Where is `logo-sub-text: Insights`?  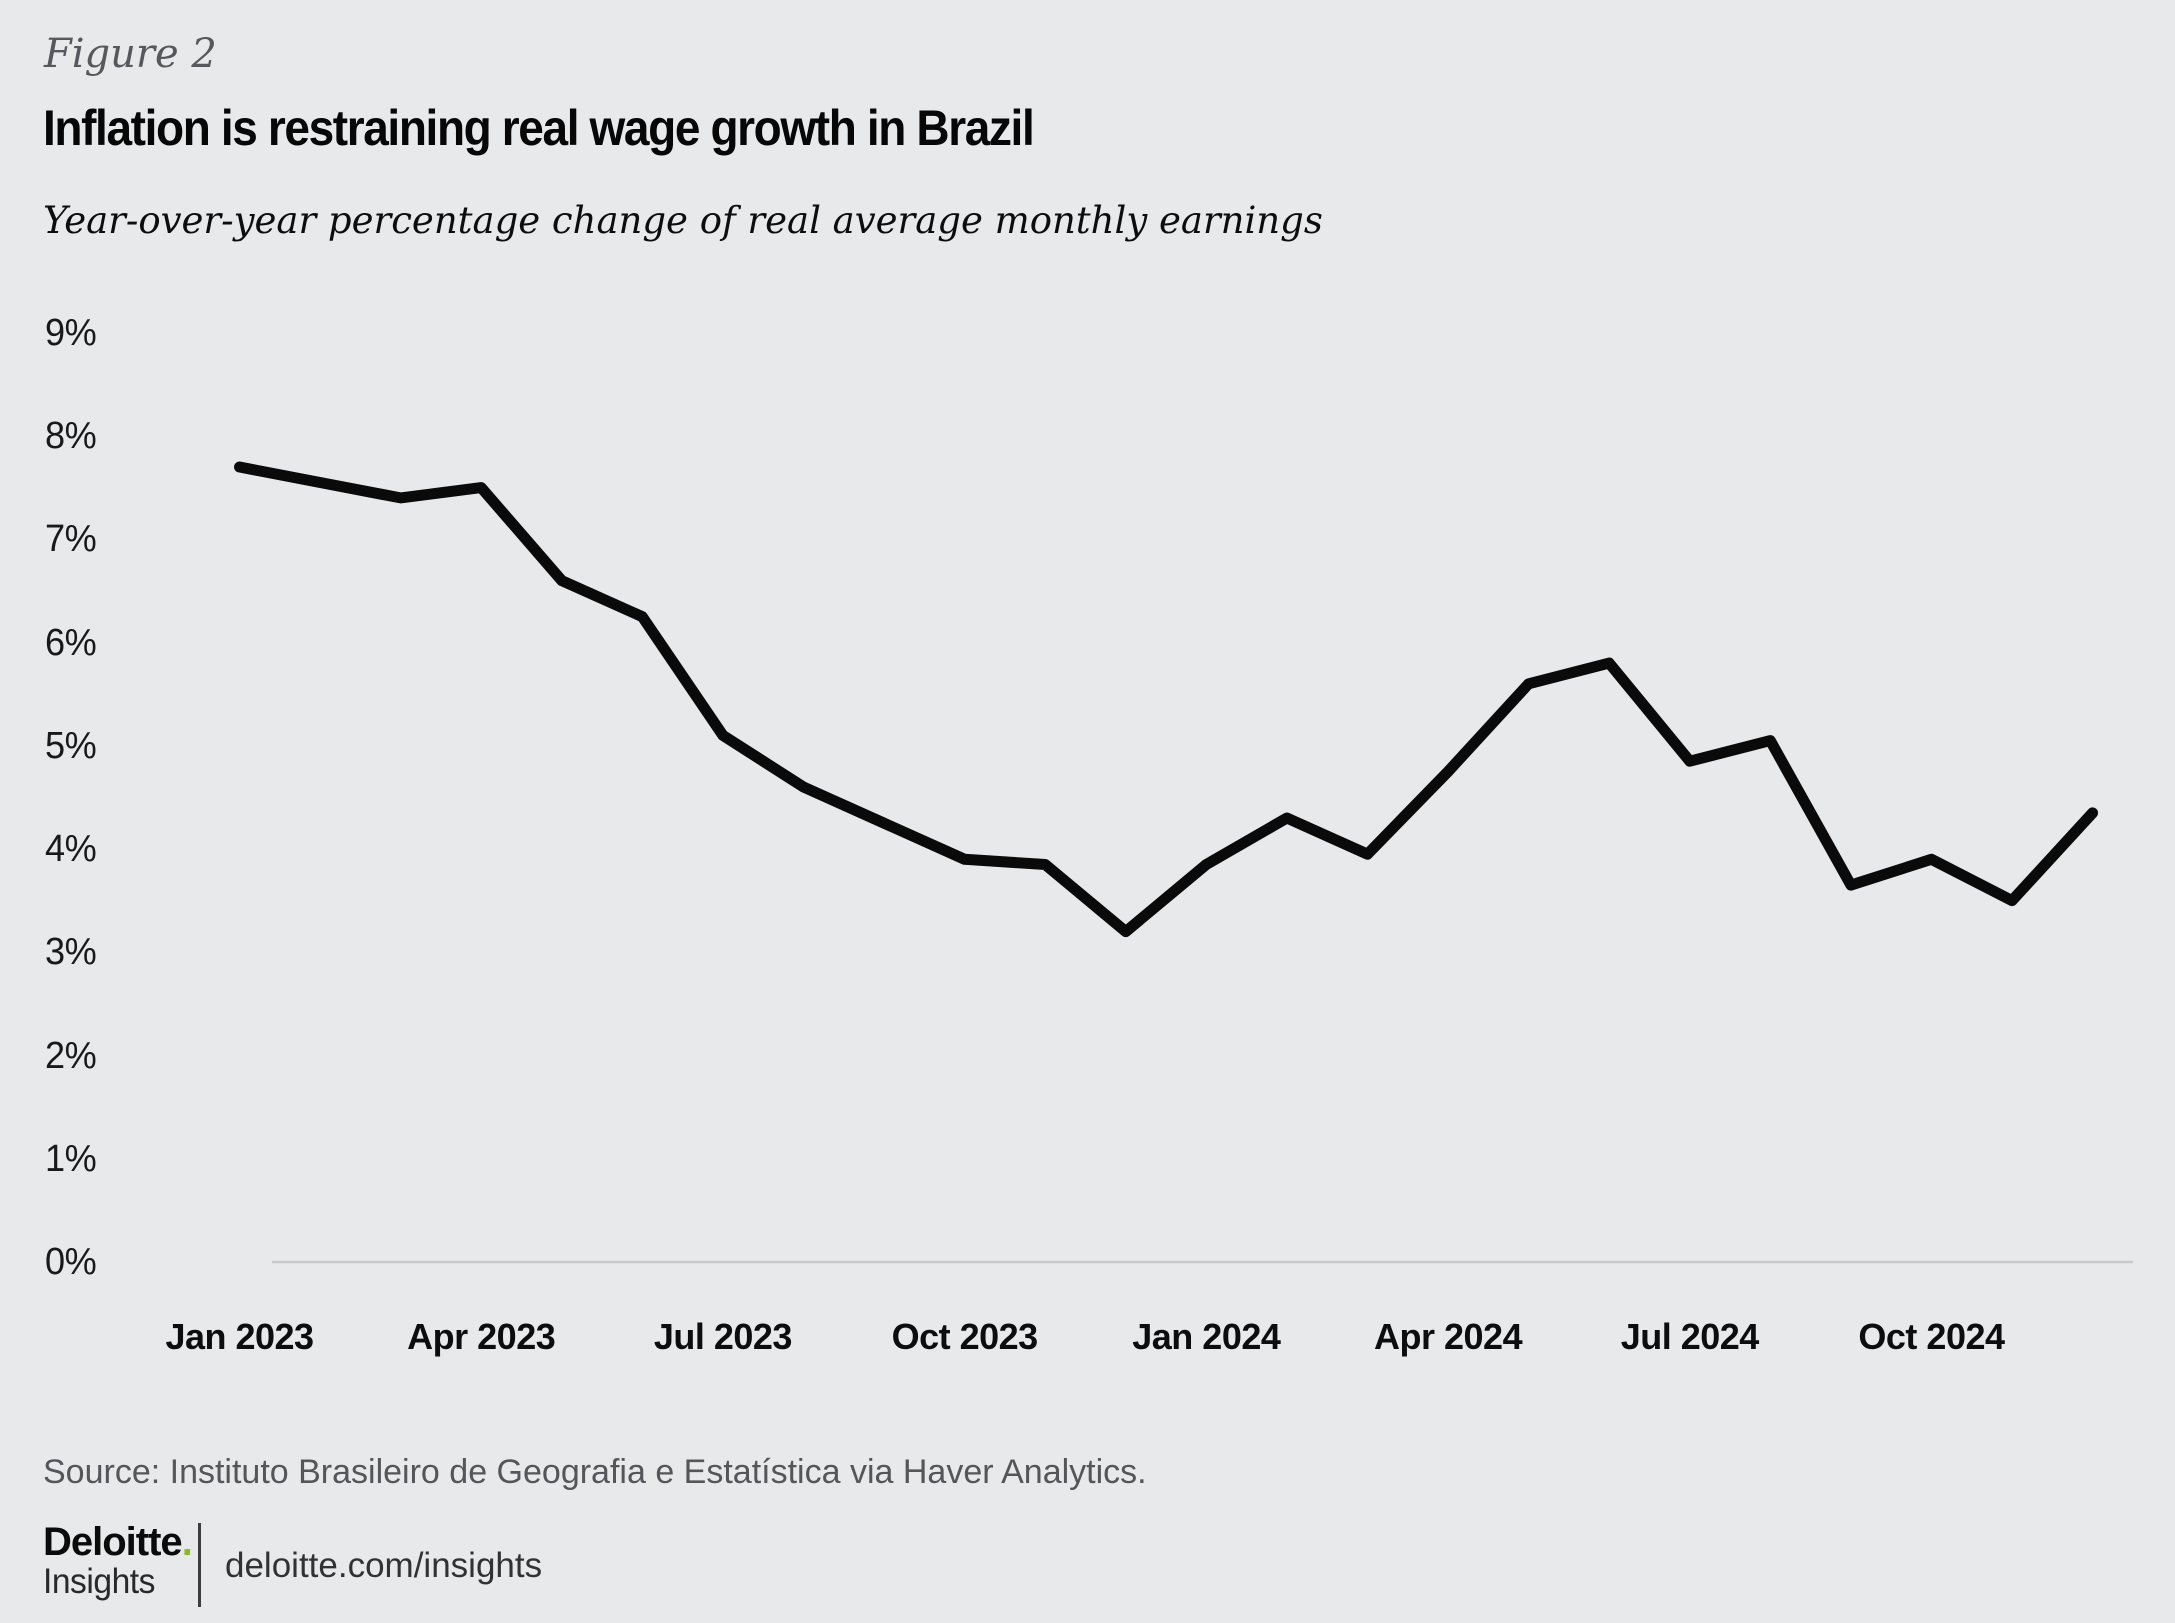 logo-sub-text: Insights is located at coordinates (99, 1581).